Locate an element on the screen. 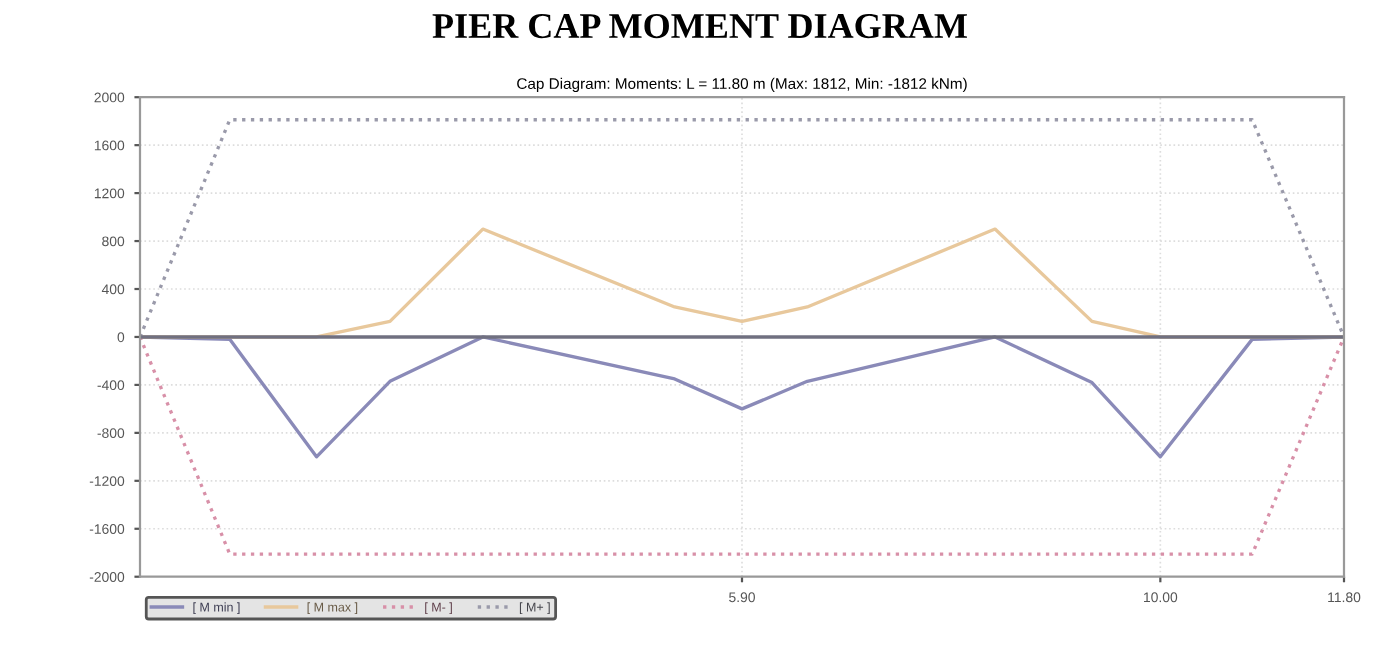 Image resolution: width=1400 pixels, height=648 pixels. chart-title: PIER CAP MOMENT DIAGRAM is located at coordinates (699, 26).